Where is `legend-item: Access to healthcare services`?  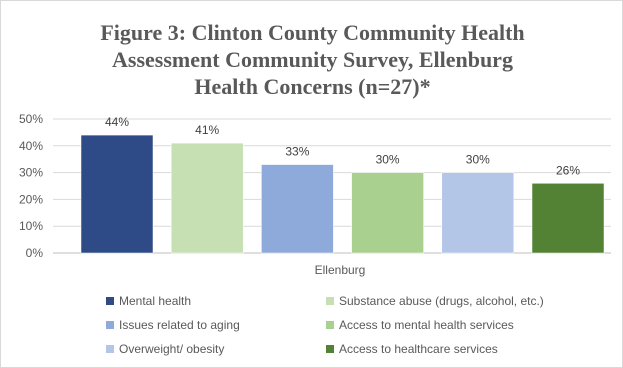 legend-item: Access to healthcare services is located at coordinates (466, 349).